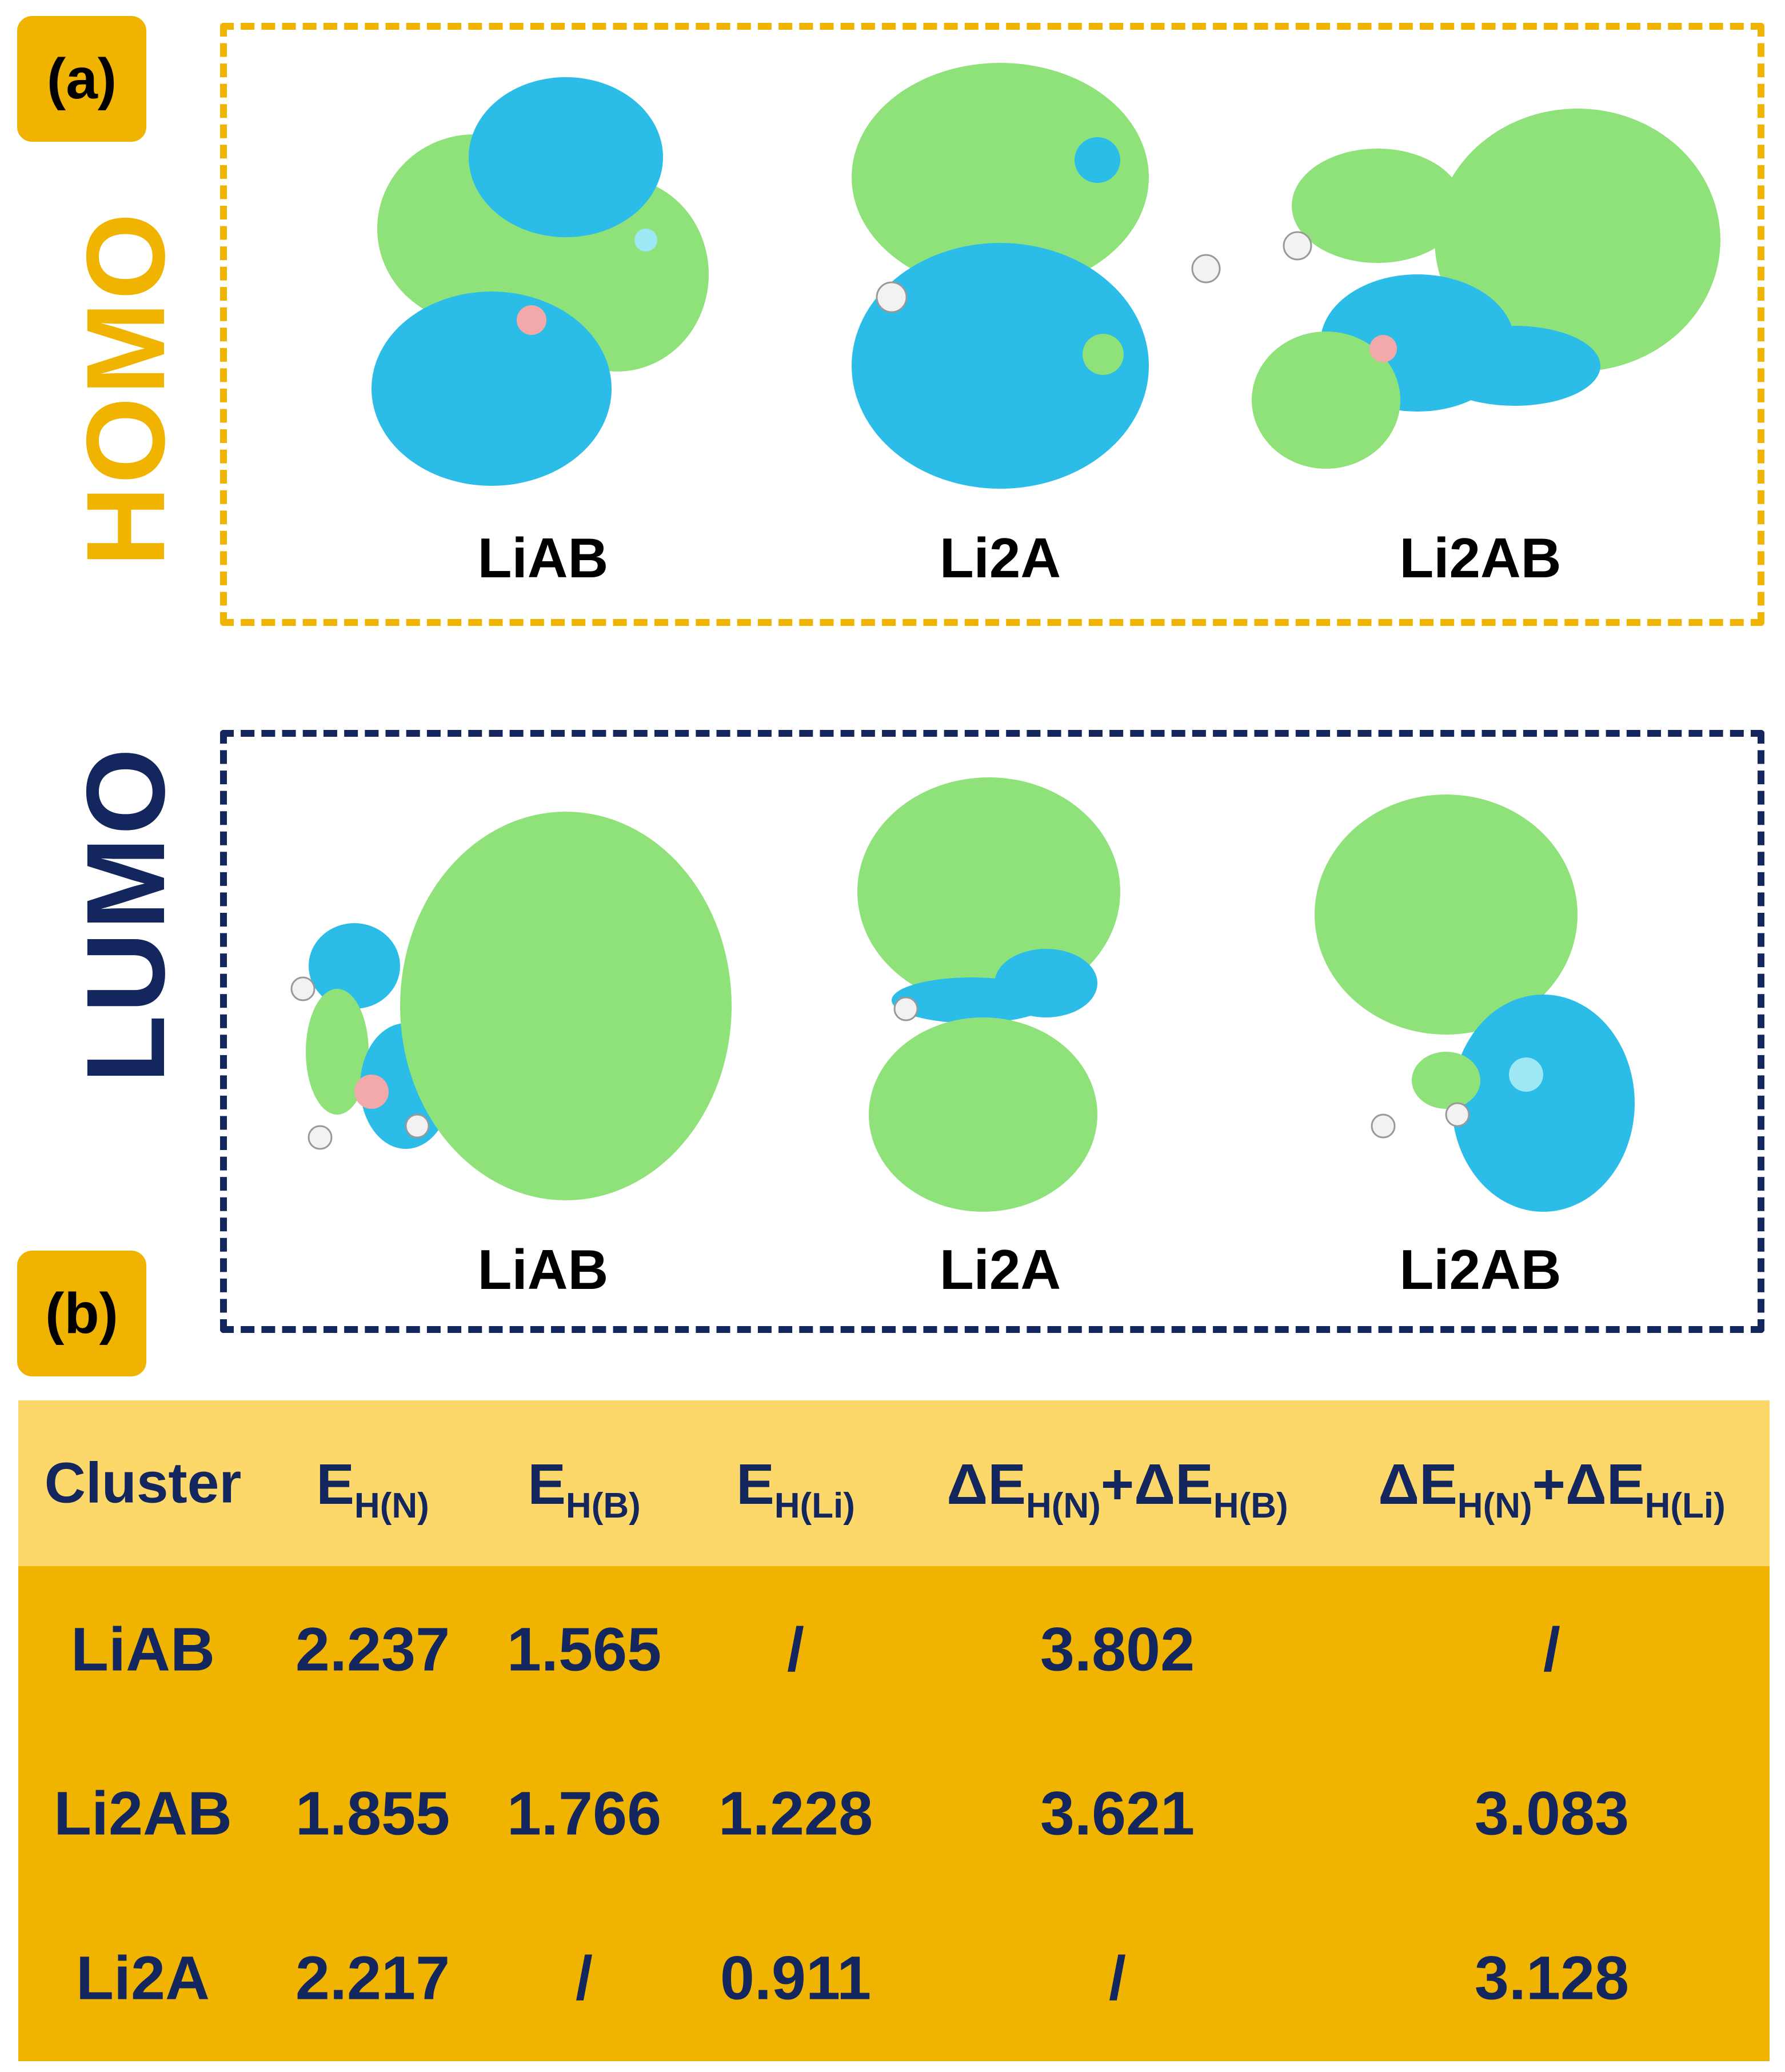 The height and width of the screenshot is (2072, 1785). I want to click on table-row-1-sum-nb: 3.802, so click(1117, 1649).